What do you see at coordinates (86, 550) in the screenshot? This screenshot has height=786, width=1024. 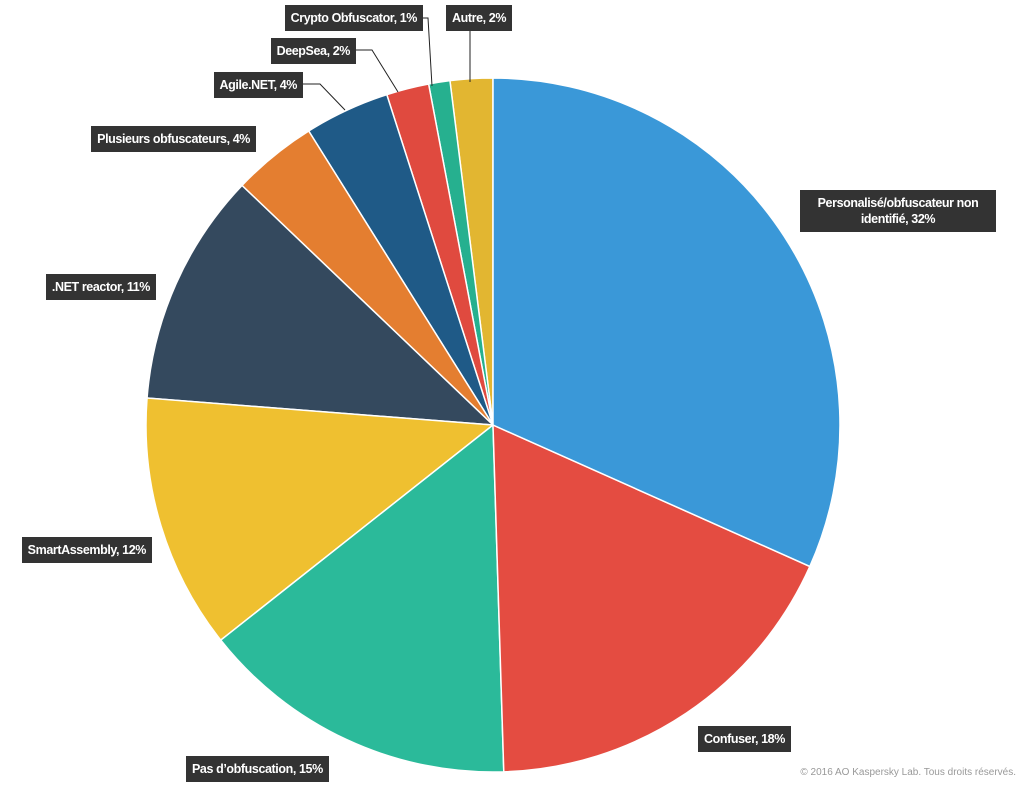 I see `data-label: SmartAssembly, 12%` at bounding box center [86, 550].